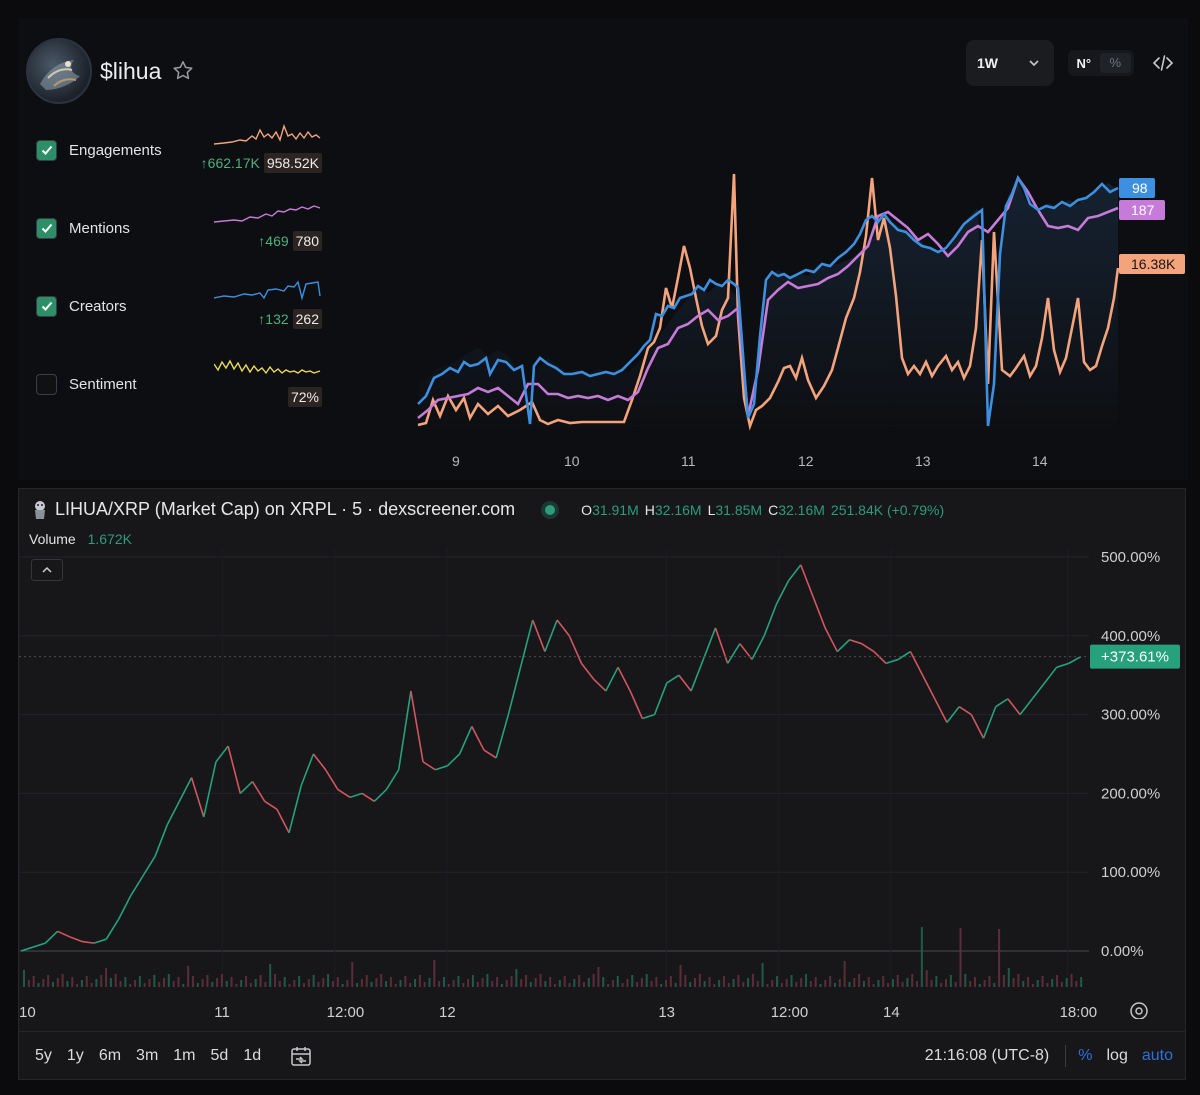 This screenshot has height=1095, width=1200. What do you see at coordinates (1157, 1055) in the screenshot?
I see `auto-scale-button: auto` at bounding box center [1157, 1055].